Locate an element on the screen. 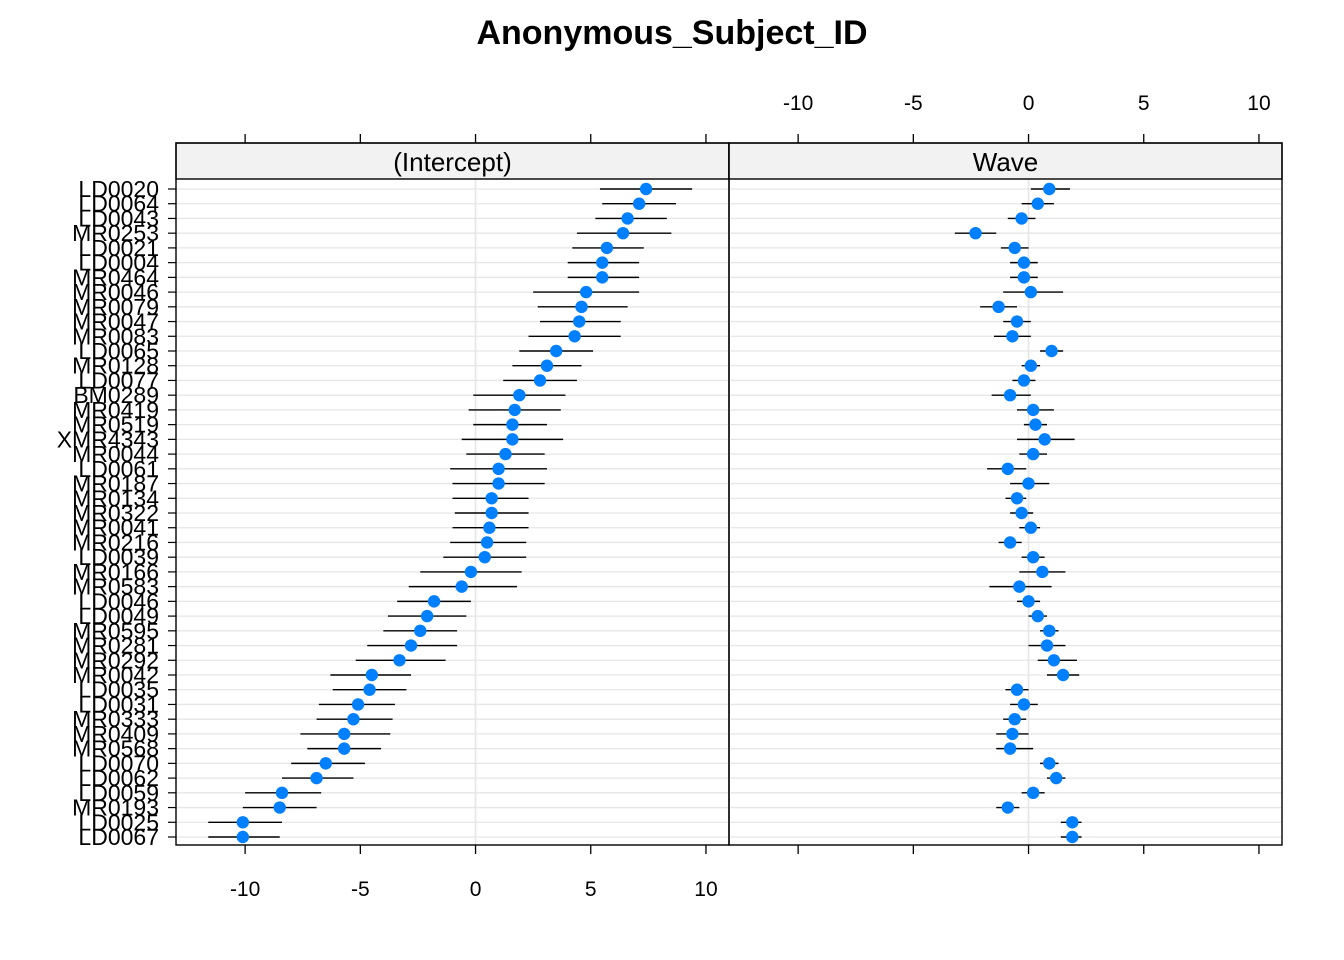 This screenshot has width=1344, height=960. y-tick-label: BM0289 is located at coordinates (116, 395).